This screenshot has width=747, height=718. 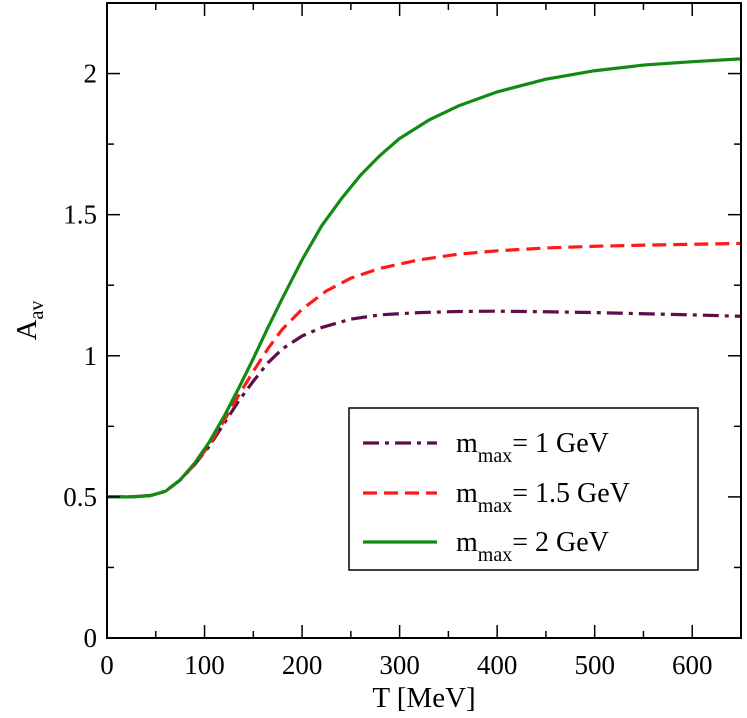 I want to click on x-axis-label: T [MeV], so click(x=423, y=698).